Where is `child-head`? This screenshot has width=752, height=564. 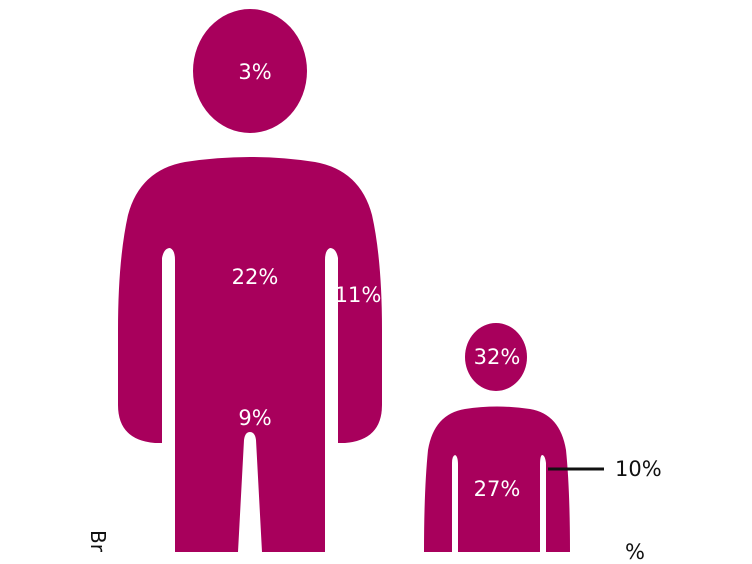 child-head is located at coordinates (496, 357).